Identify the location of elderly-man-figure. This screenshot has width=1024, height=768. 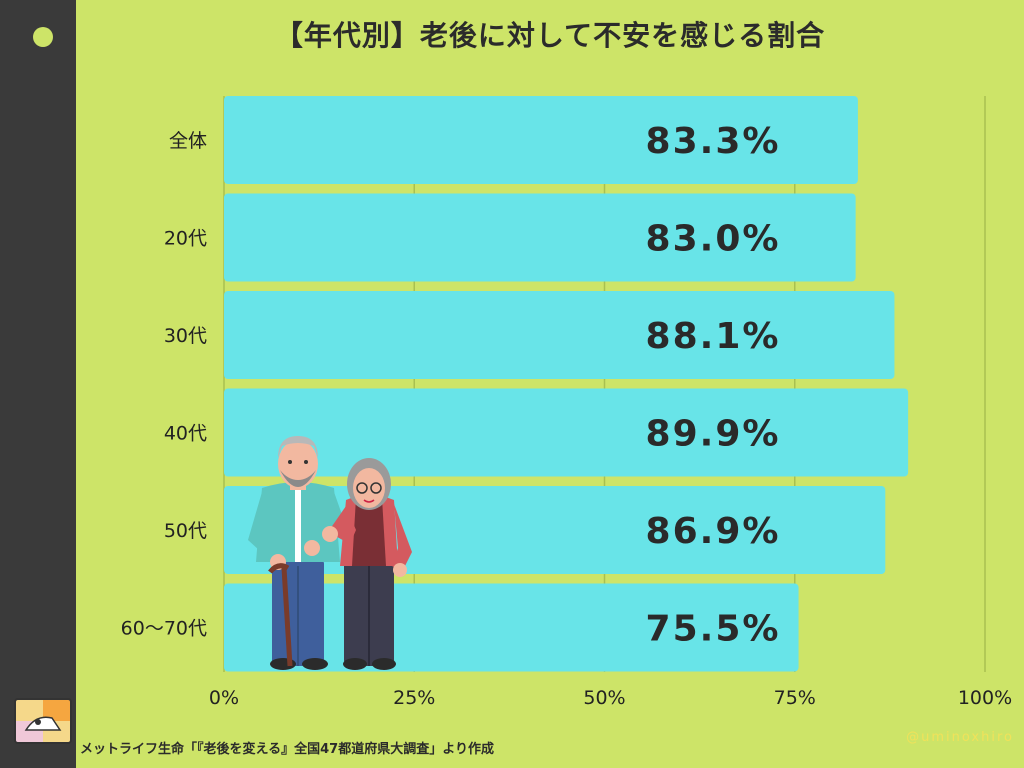
(297, 553).